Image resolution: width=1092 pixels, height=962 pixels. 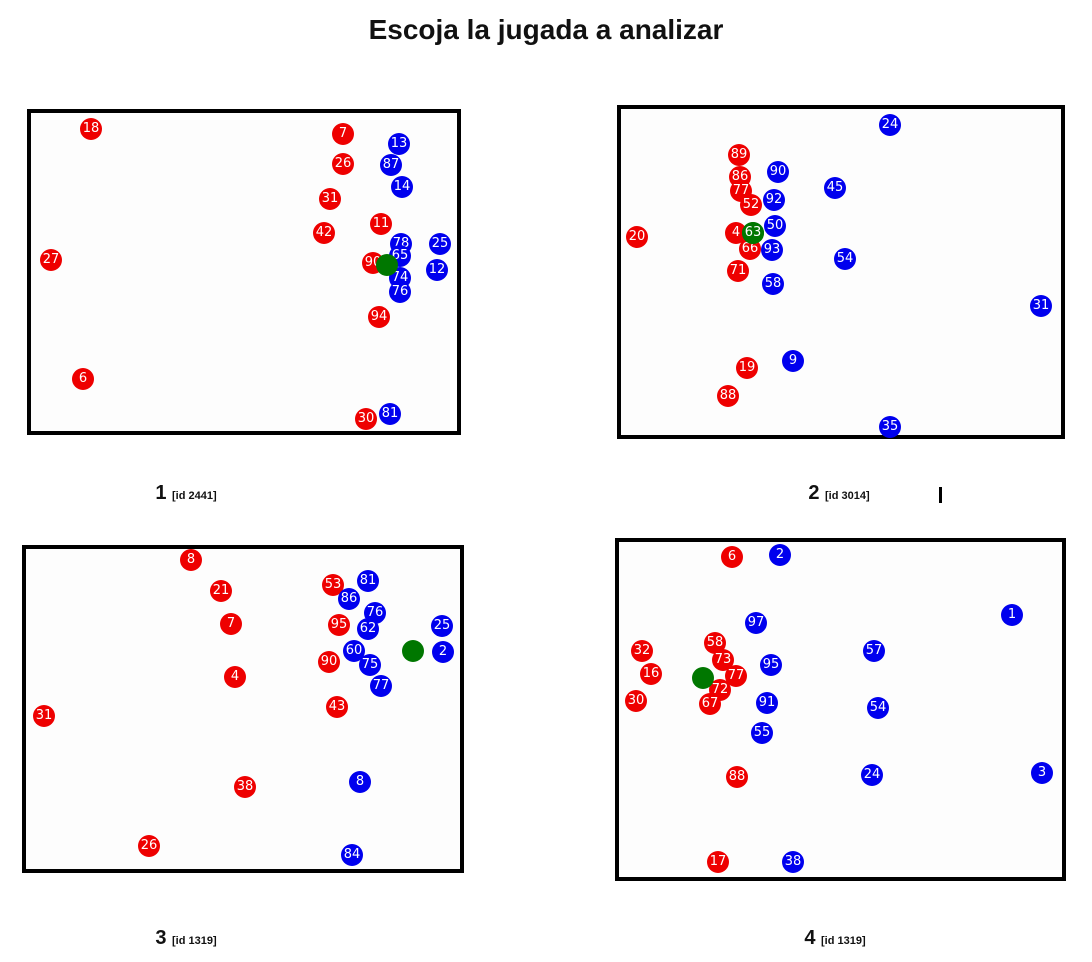 I want to click on player-blue-14: 14, so click(x=402, y=187).